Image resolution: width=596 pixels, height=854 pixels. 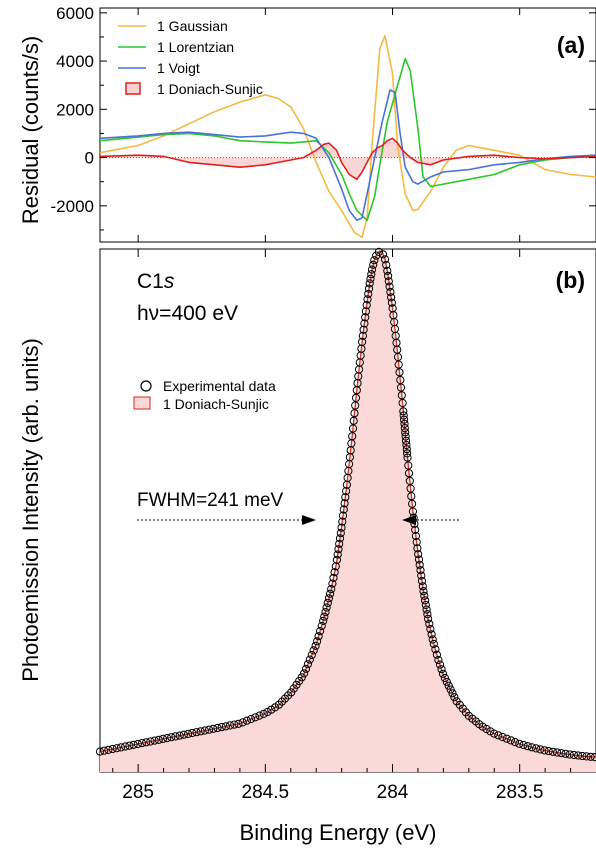 I want to click on panel-a-y-tick-label: 6000, so click(x=75, y=13).